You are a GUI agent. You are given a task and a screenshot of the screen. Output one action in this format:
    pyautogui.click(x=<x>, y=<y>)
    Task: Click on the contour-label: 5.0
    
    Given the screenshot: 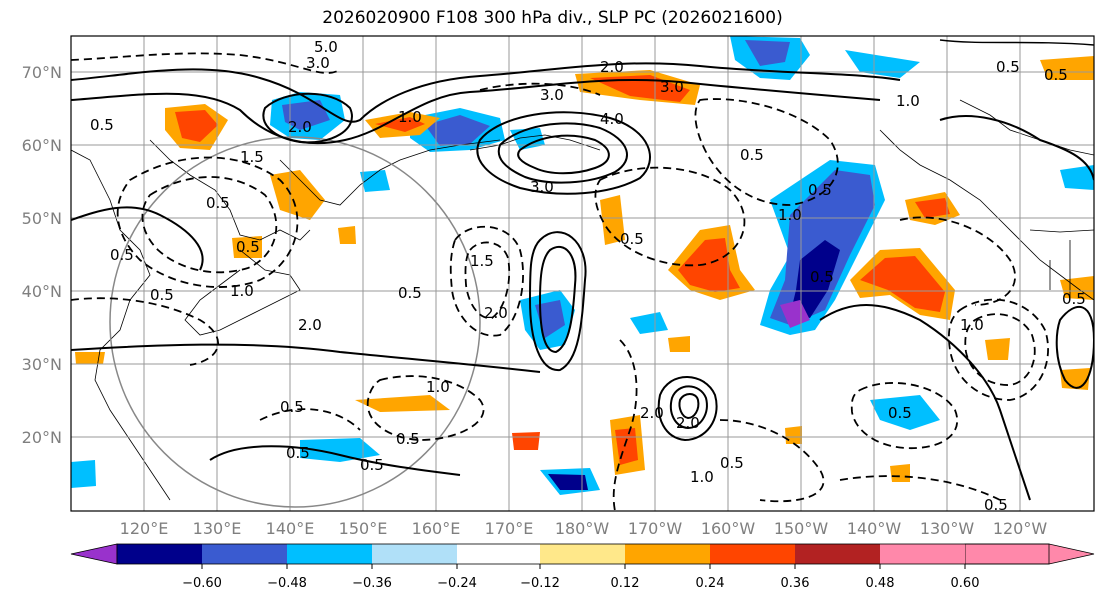 What is the action you would take?
    pyautogui.click(x=326, y=47)
    